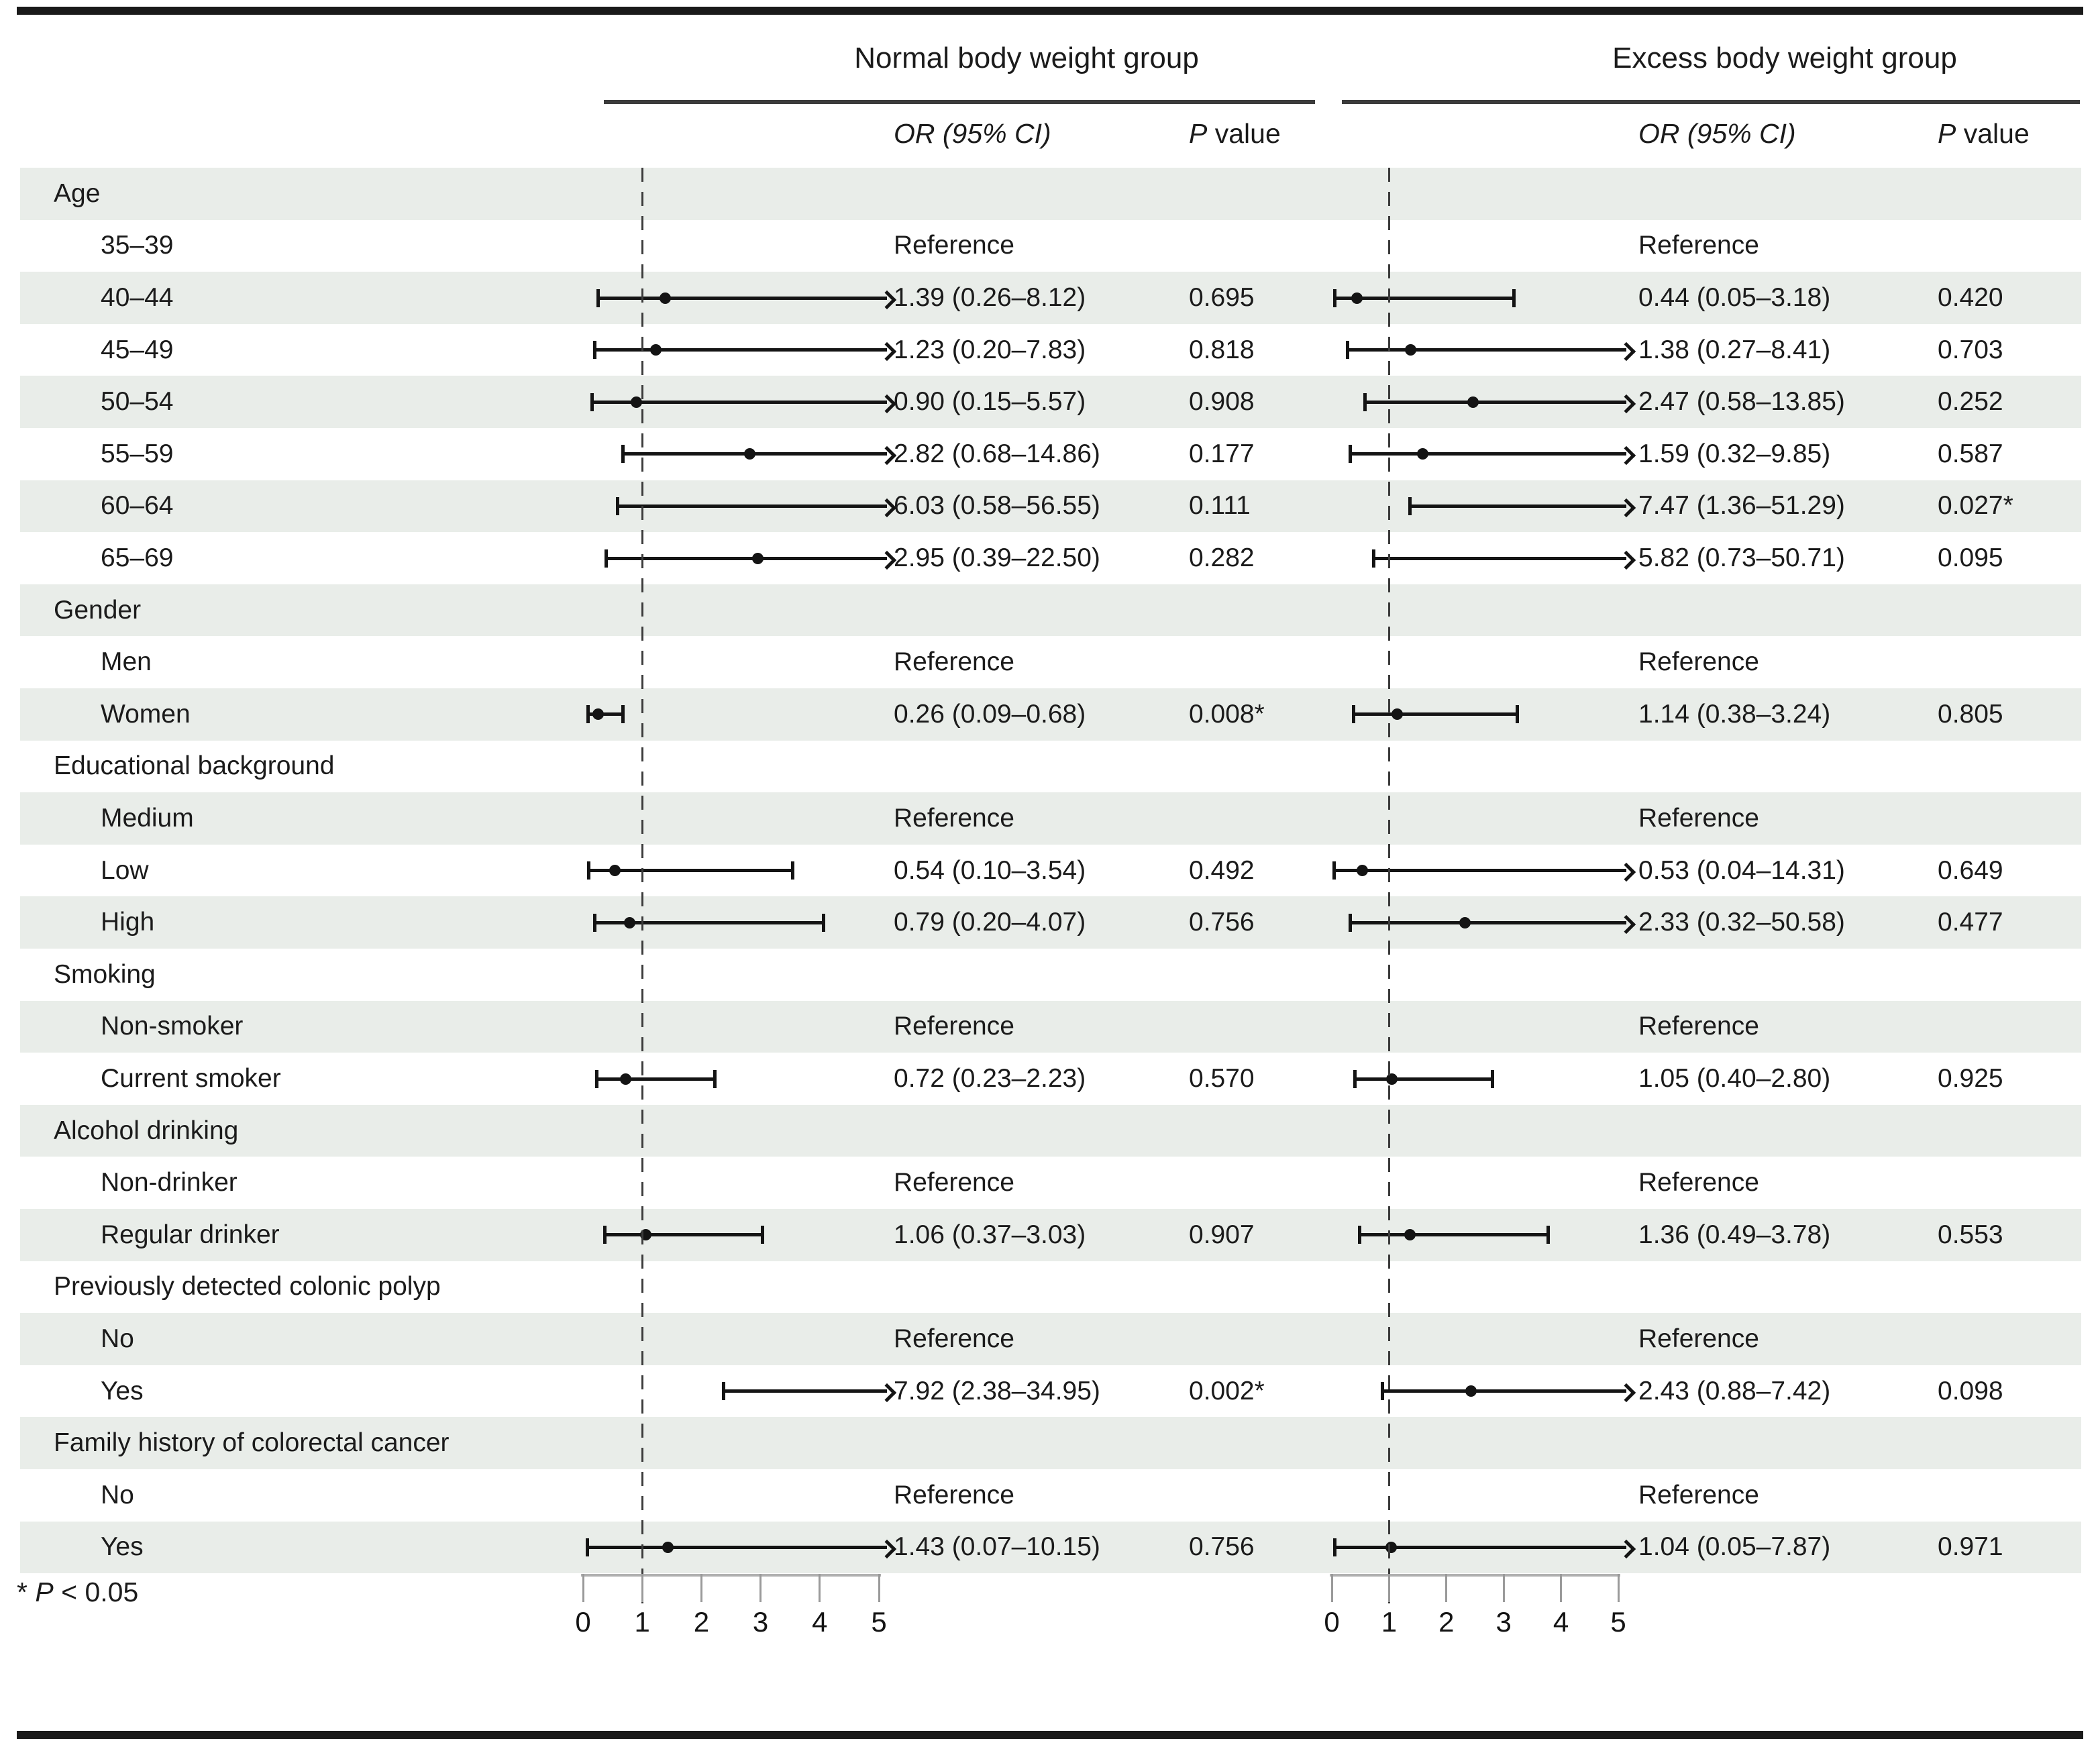 Image resolution: width=2100 pixels, height=1753 pixels. Describe the element at coordinates (96, 1592) in the screenshot. I see `footnote-rest: < 0.05` at that location.